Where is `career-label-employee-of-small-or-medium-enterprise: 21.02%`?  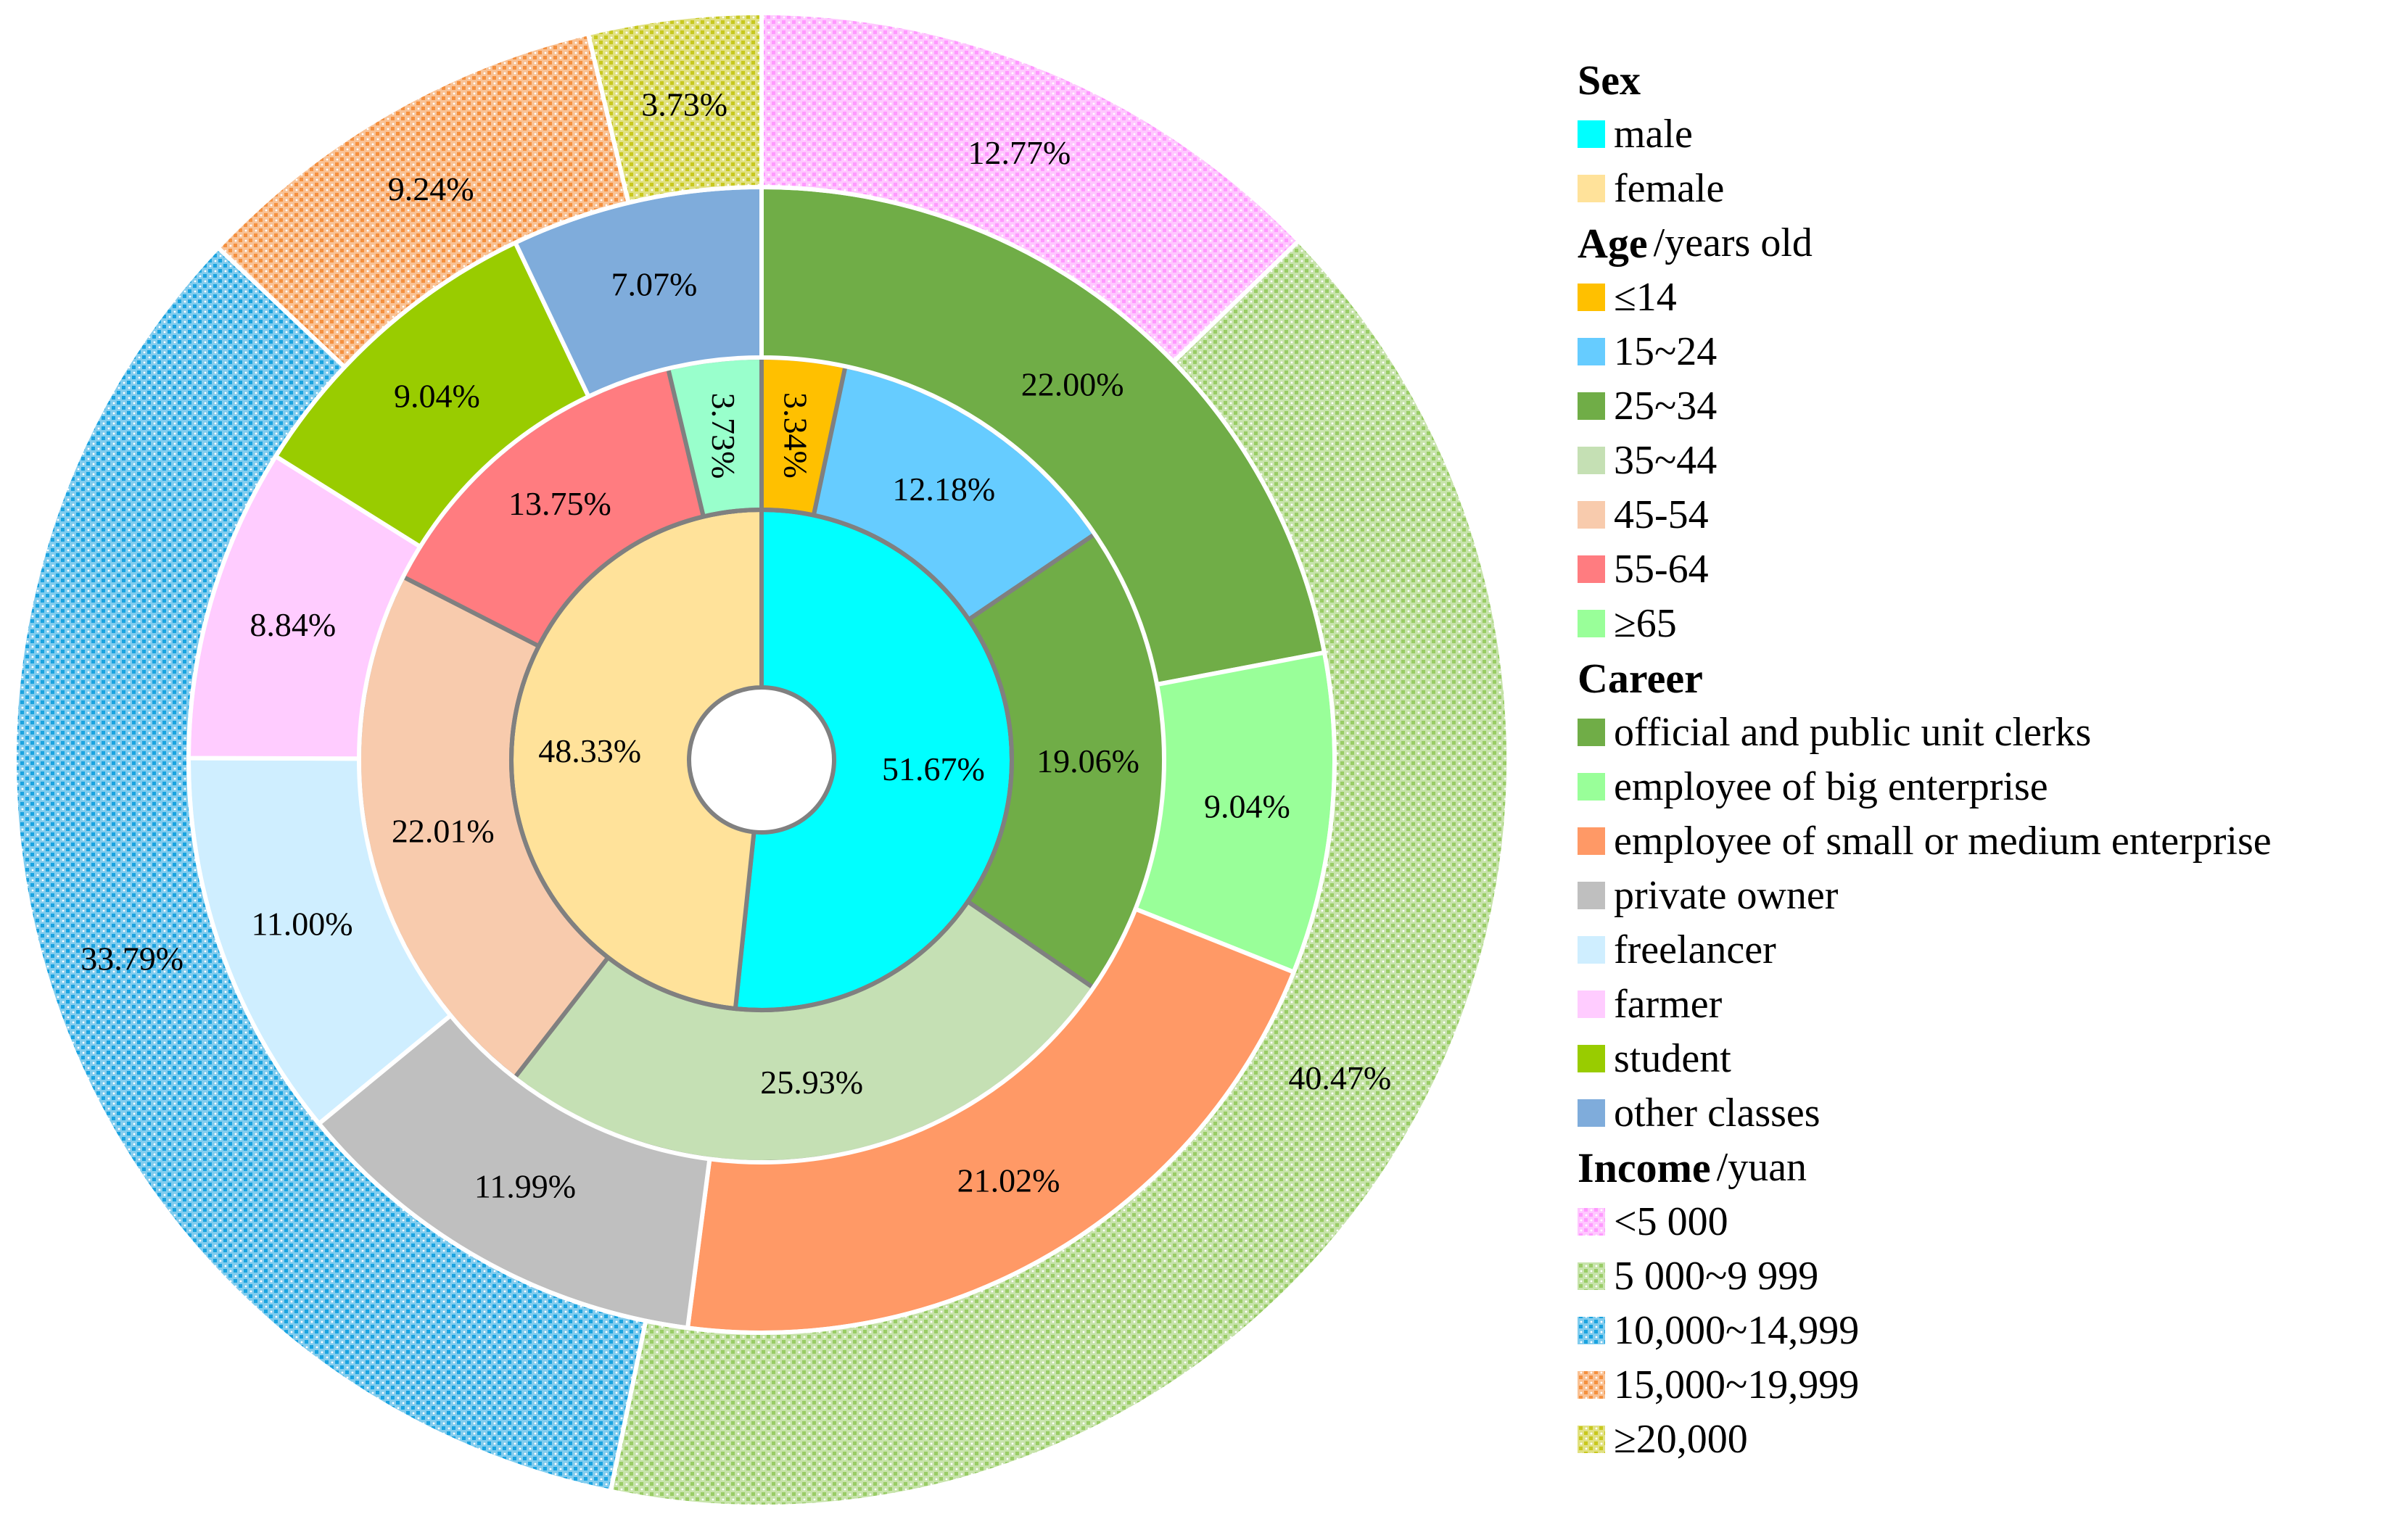
career-label-employee-of-small-or-medium-enterprise: 21.02% is located at coordinates (1008, 1180).